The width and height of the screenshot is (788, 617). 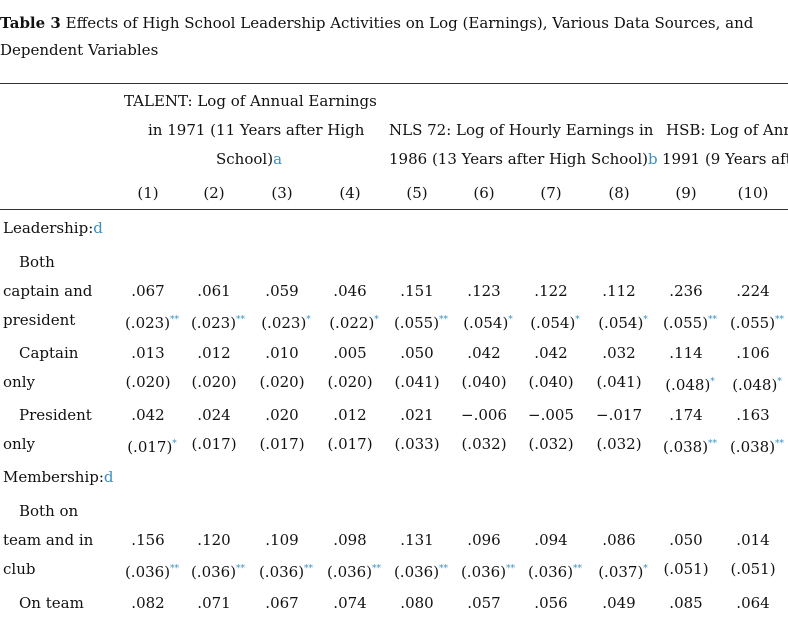 What do you see at coordinates (350, 353) in the screenshot?
I see `coefficient-cell: .005` at bounding box center [350, 353].